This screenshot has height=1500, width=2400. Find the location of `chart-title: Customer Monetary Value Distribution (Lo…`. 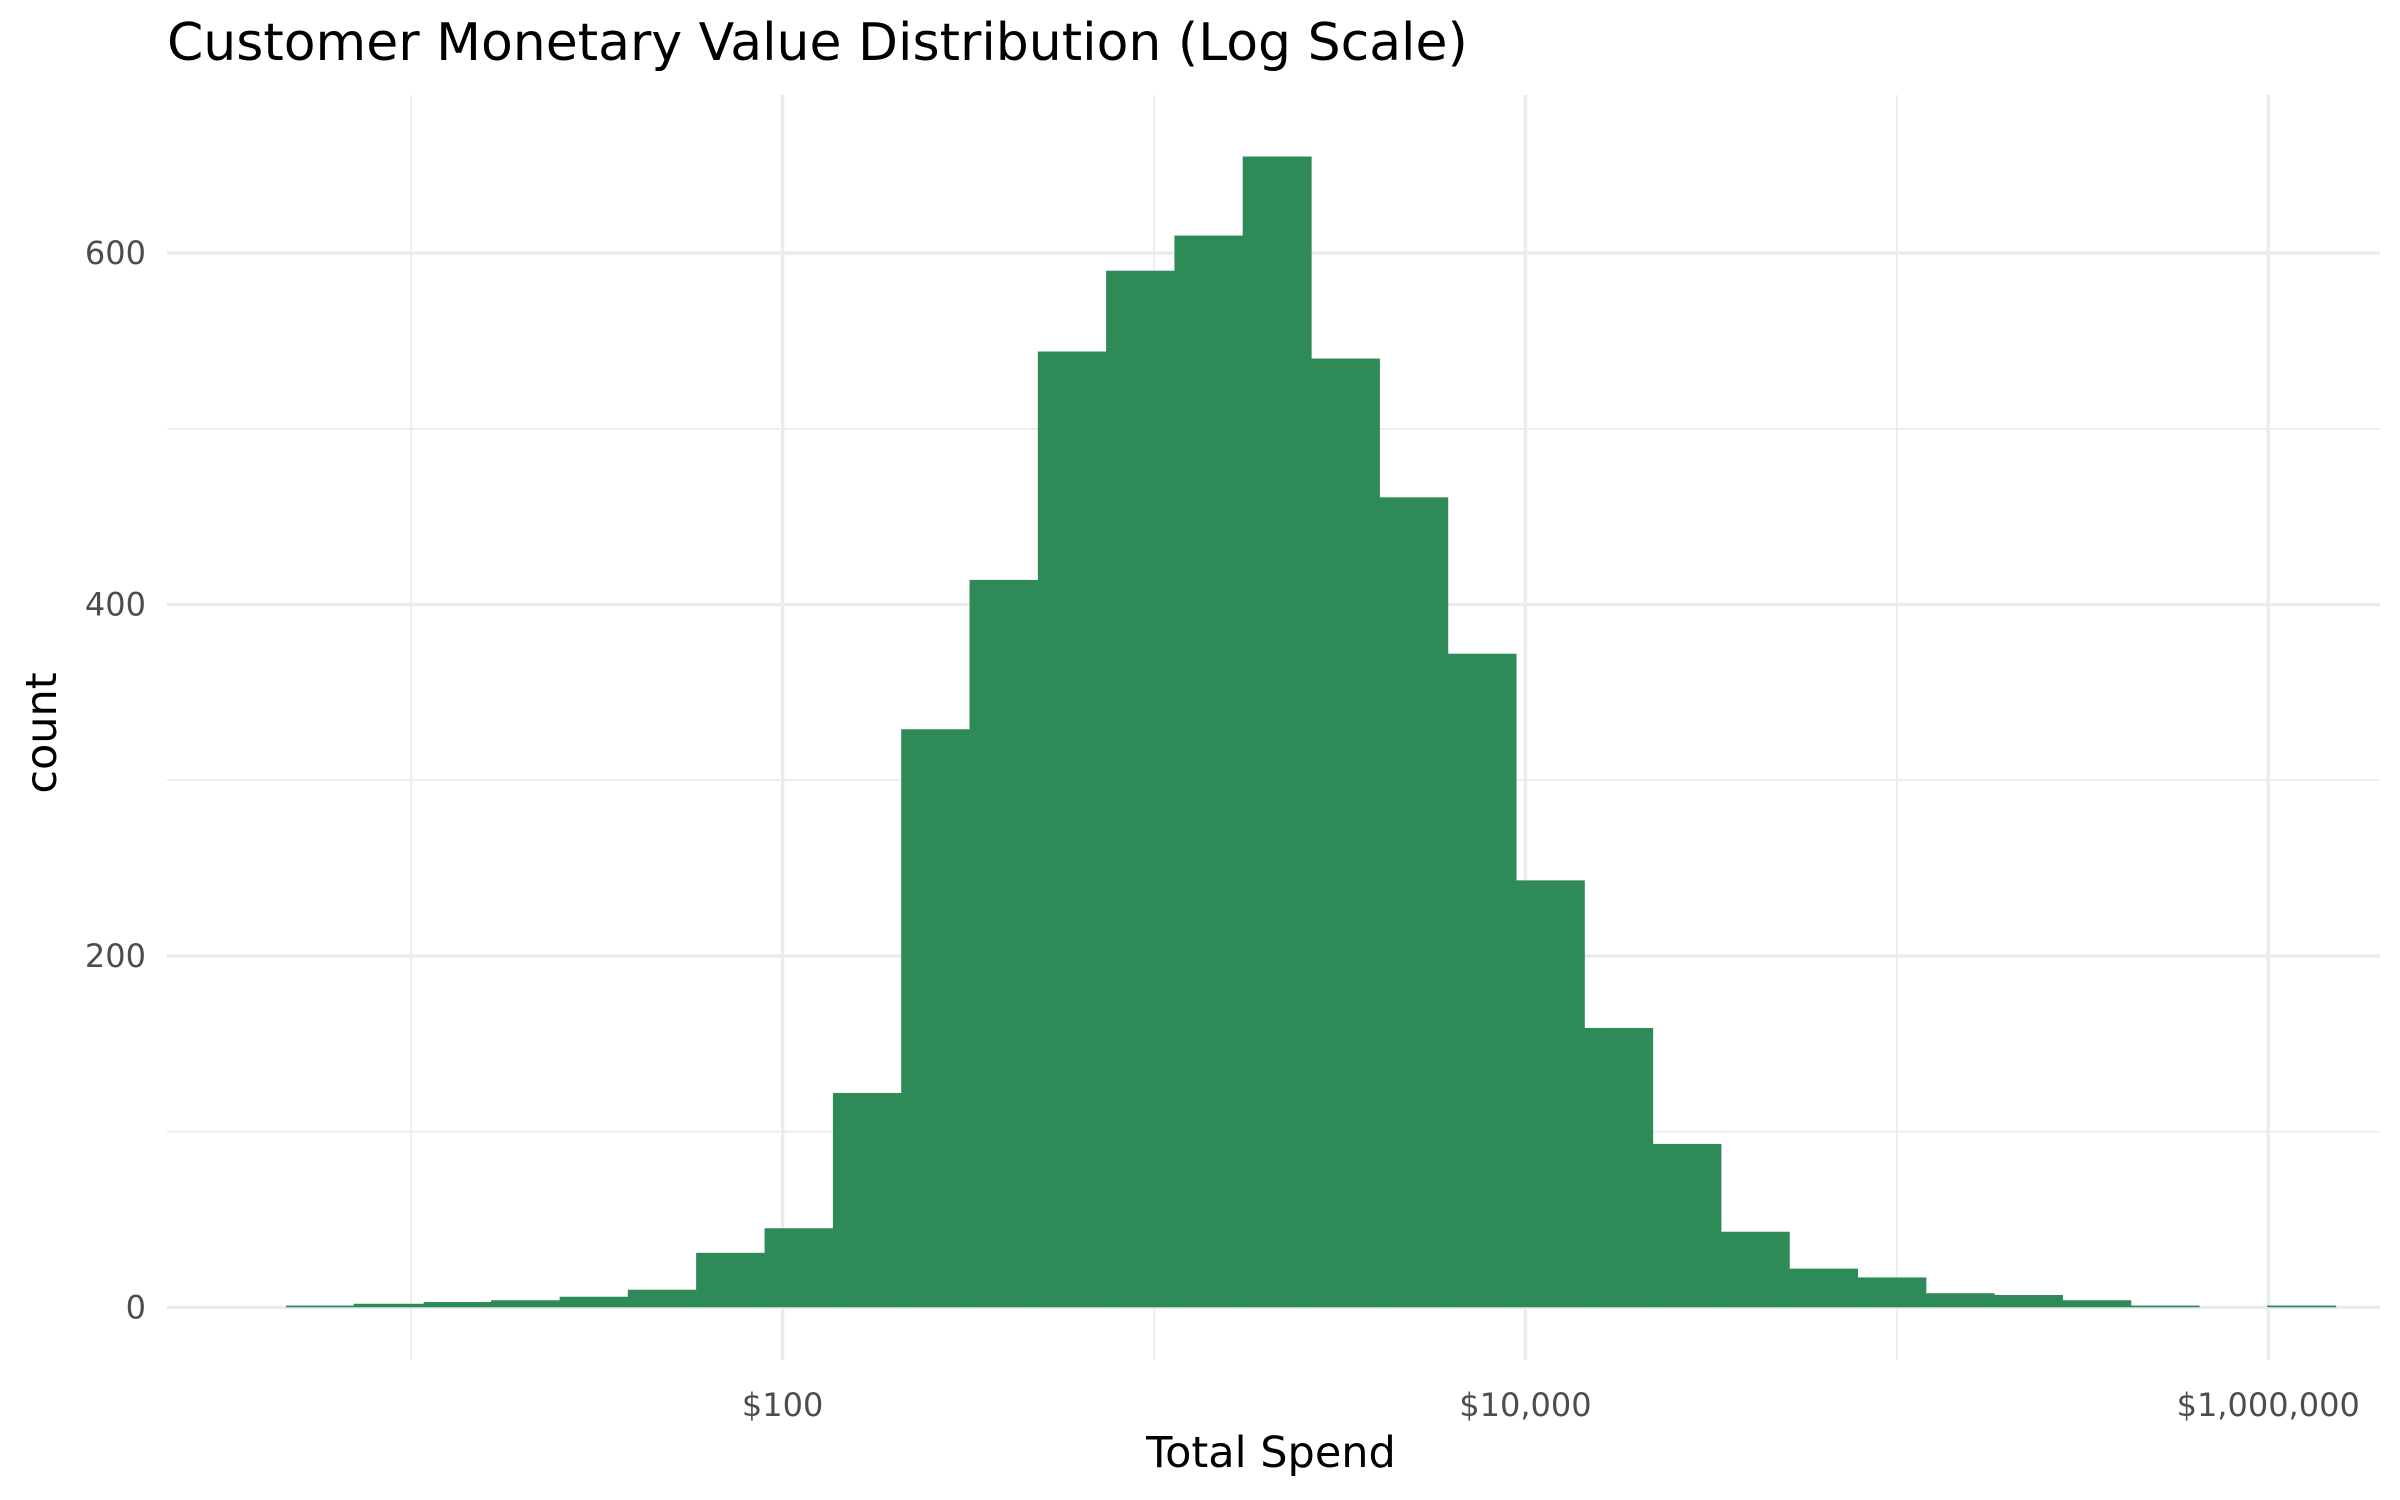

chart-title: Customer Monetary Value Distribution (Lo… is located at coordinates (817, 43).